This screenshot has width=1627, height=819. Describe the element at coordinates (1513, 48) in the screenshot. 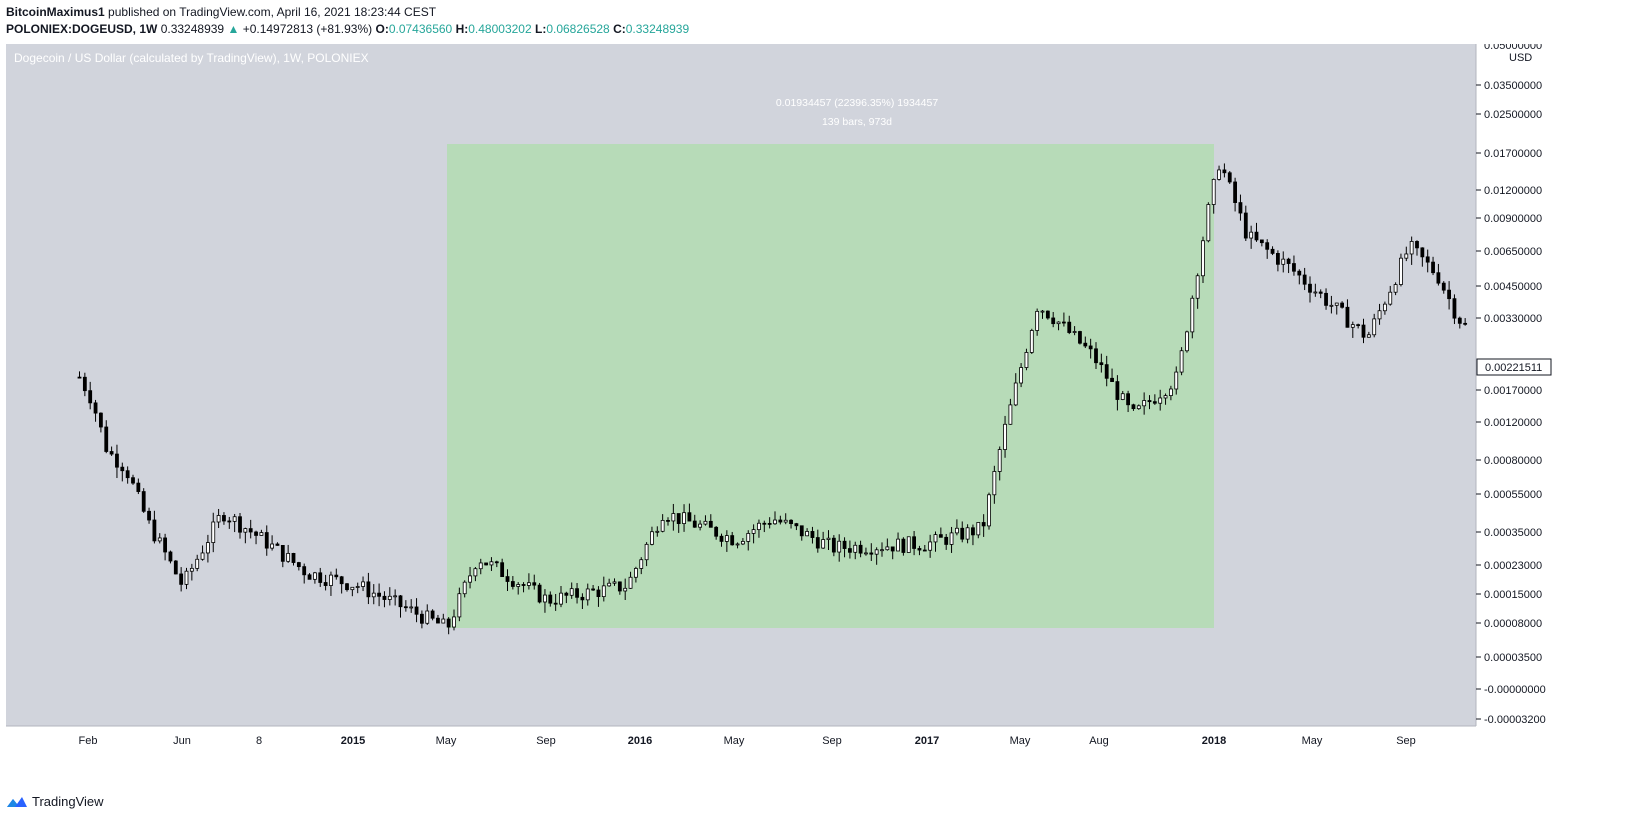

I see `price-tick-top: 0.05000000` at that location.